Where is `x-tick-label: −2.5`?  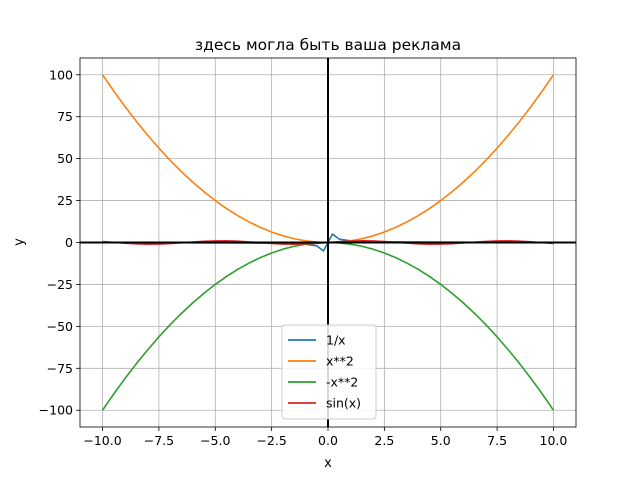
x-tick-label: −2.5 is located at coordinates (271, 440).